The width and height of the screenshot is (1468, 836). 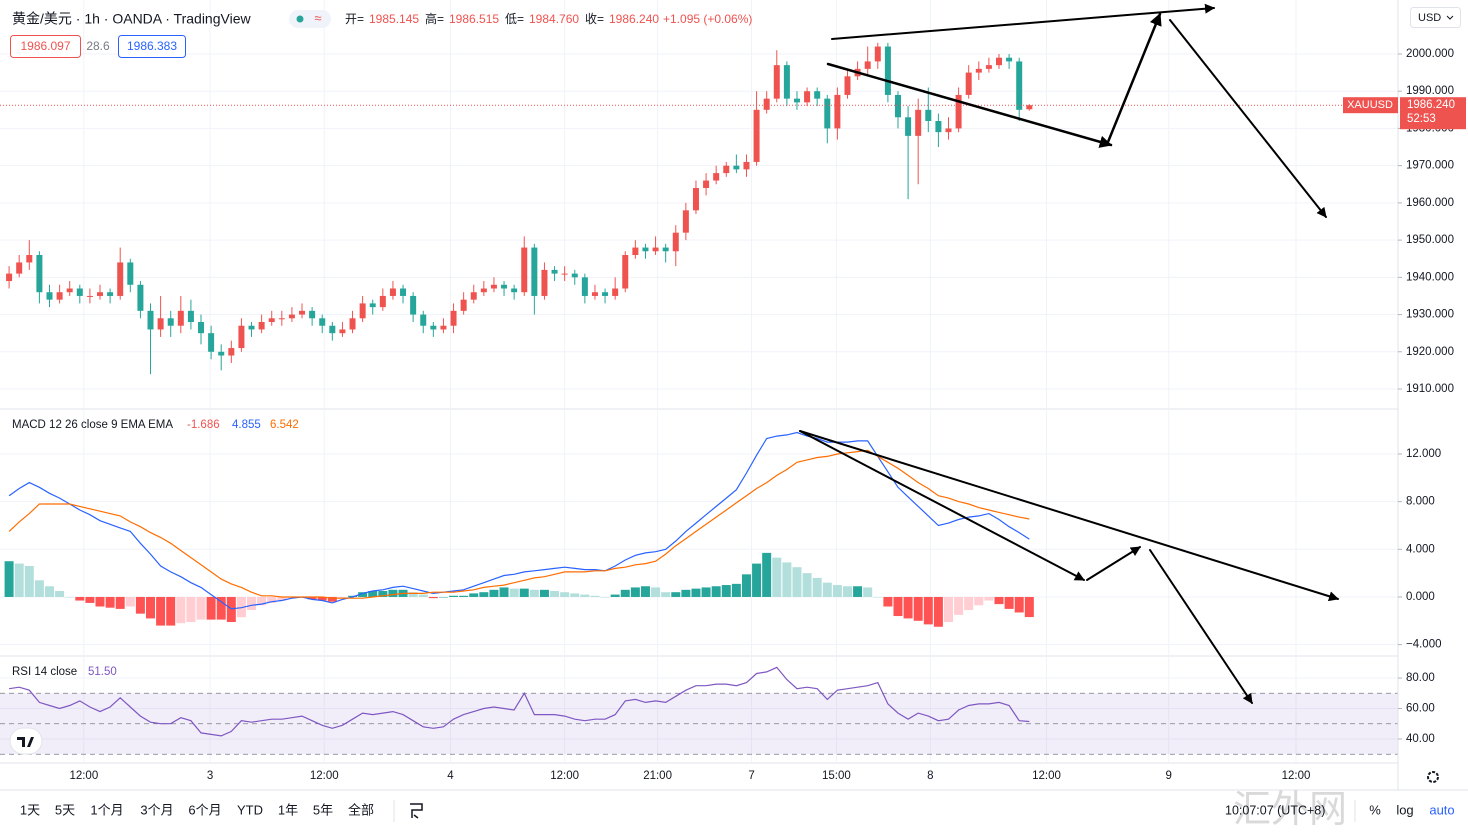 What do you see at coordinates (416, 811) in the screenshot?
I see `compare-icon` at bounding box center [416, 811].